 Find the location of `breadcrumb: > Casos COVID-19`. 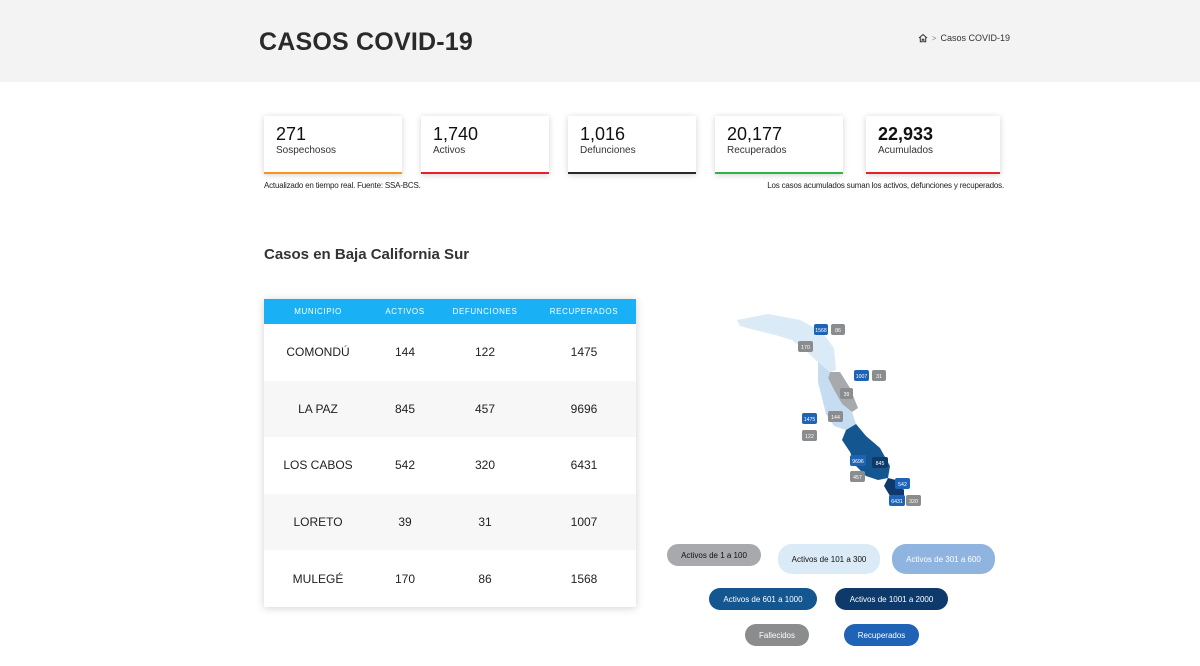

breadcrumb: > Casos COVID-19 is located at coordinates (964, 38).